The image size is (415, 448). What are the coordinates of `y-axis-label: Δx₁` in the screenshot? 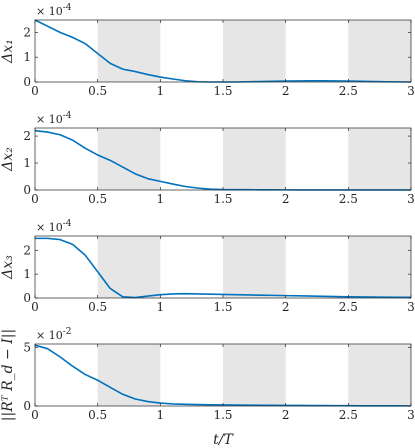 It's located at (8, 51).